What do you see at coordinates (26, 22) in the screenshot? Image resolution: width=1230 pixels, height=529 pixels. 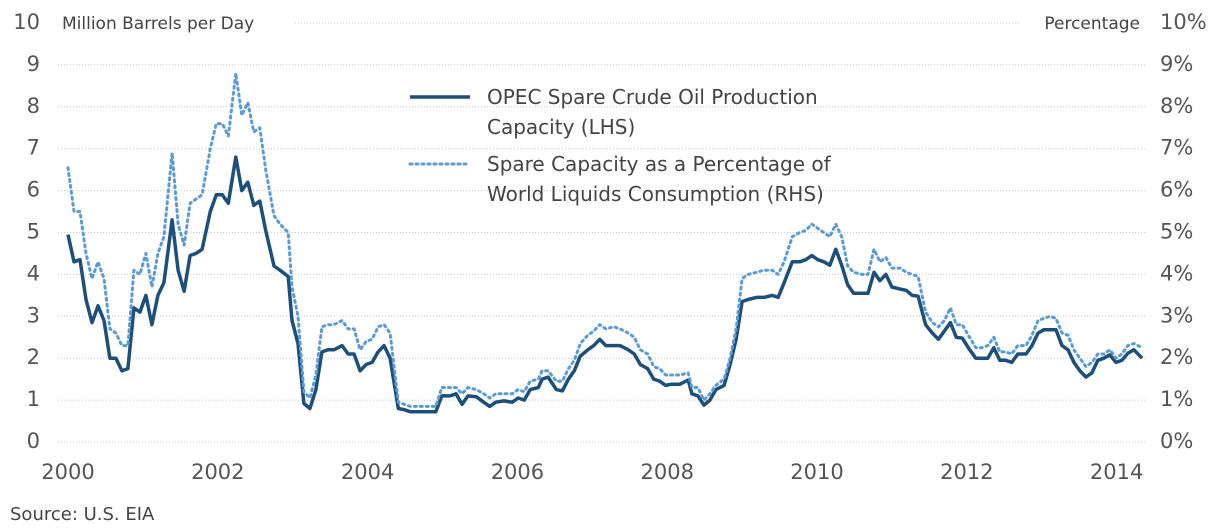 I see `y-tick-label: 10` at bounding box center [26, 22].